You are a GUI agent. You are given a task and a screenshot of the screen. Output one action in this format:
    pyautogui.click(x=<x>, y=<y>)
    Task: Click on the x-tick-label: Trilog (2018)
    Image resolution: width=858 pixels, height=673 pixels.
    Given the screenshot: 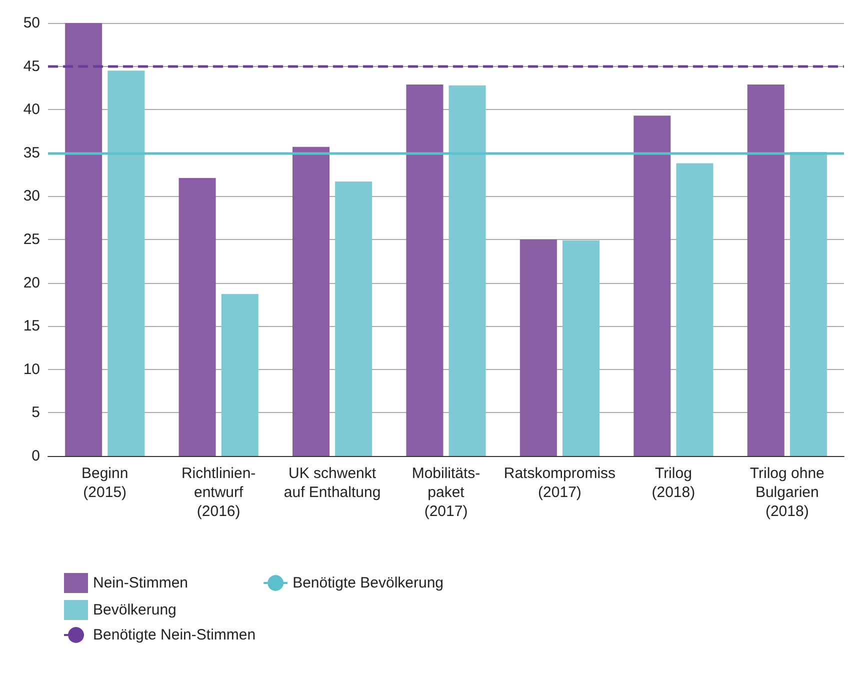 What is the action you would take?
    pyautogui.click(x=674, y=483)
    